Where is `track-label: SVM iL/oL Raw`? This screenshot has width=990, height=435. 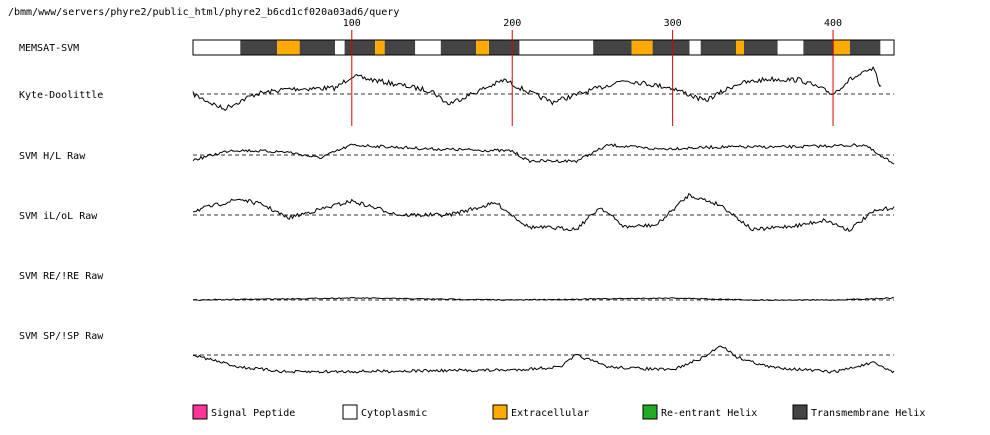
track-label: SVM iL/oL Raw is located at coordinates (58, 216).